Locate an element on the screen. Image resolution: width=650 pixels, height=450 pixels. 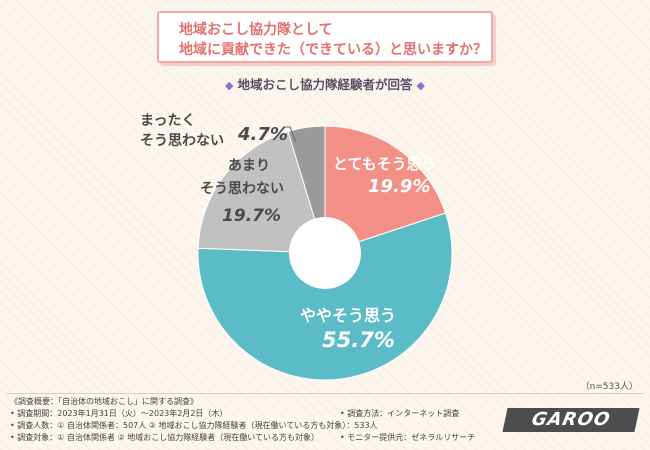
title-box: 地域おこし協力隊として 地域に貢献できた（できている）と思いますか？ is located at coordinates (325, 37).